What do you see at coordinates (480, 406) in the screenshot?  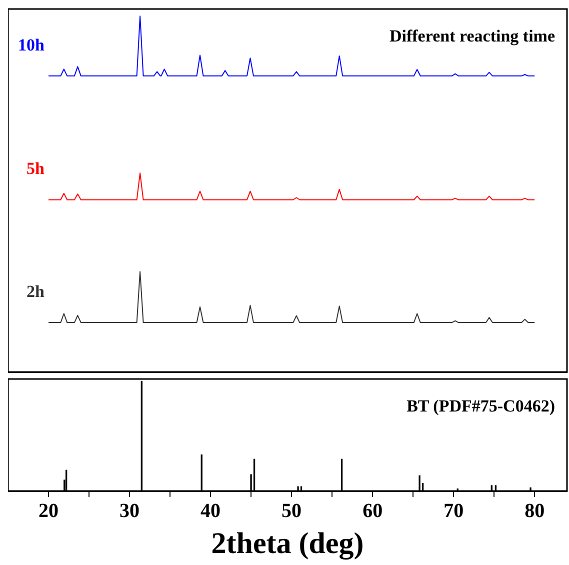 I see `annotation: BT (PDF#75-C0462)` at bounding box center [480, 406].